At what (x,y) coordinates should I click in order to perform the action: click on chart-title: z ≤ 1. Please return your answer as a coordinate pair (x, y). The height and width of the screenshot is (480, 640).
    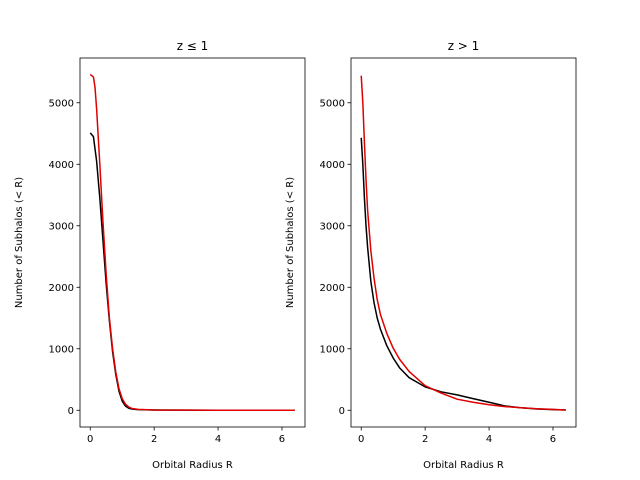
    Looking at the image, I should click on (193, 46).